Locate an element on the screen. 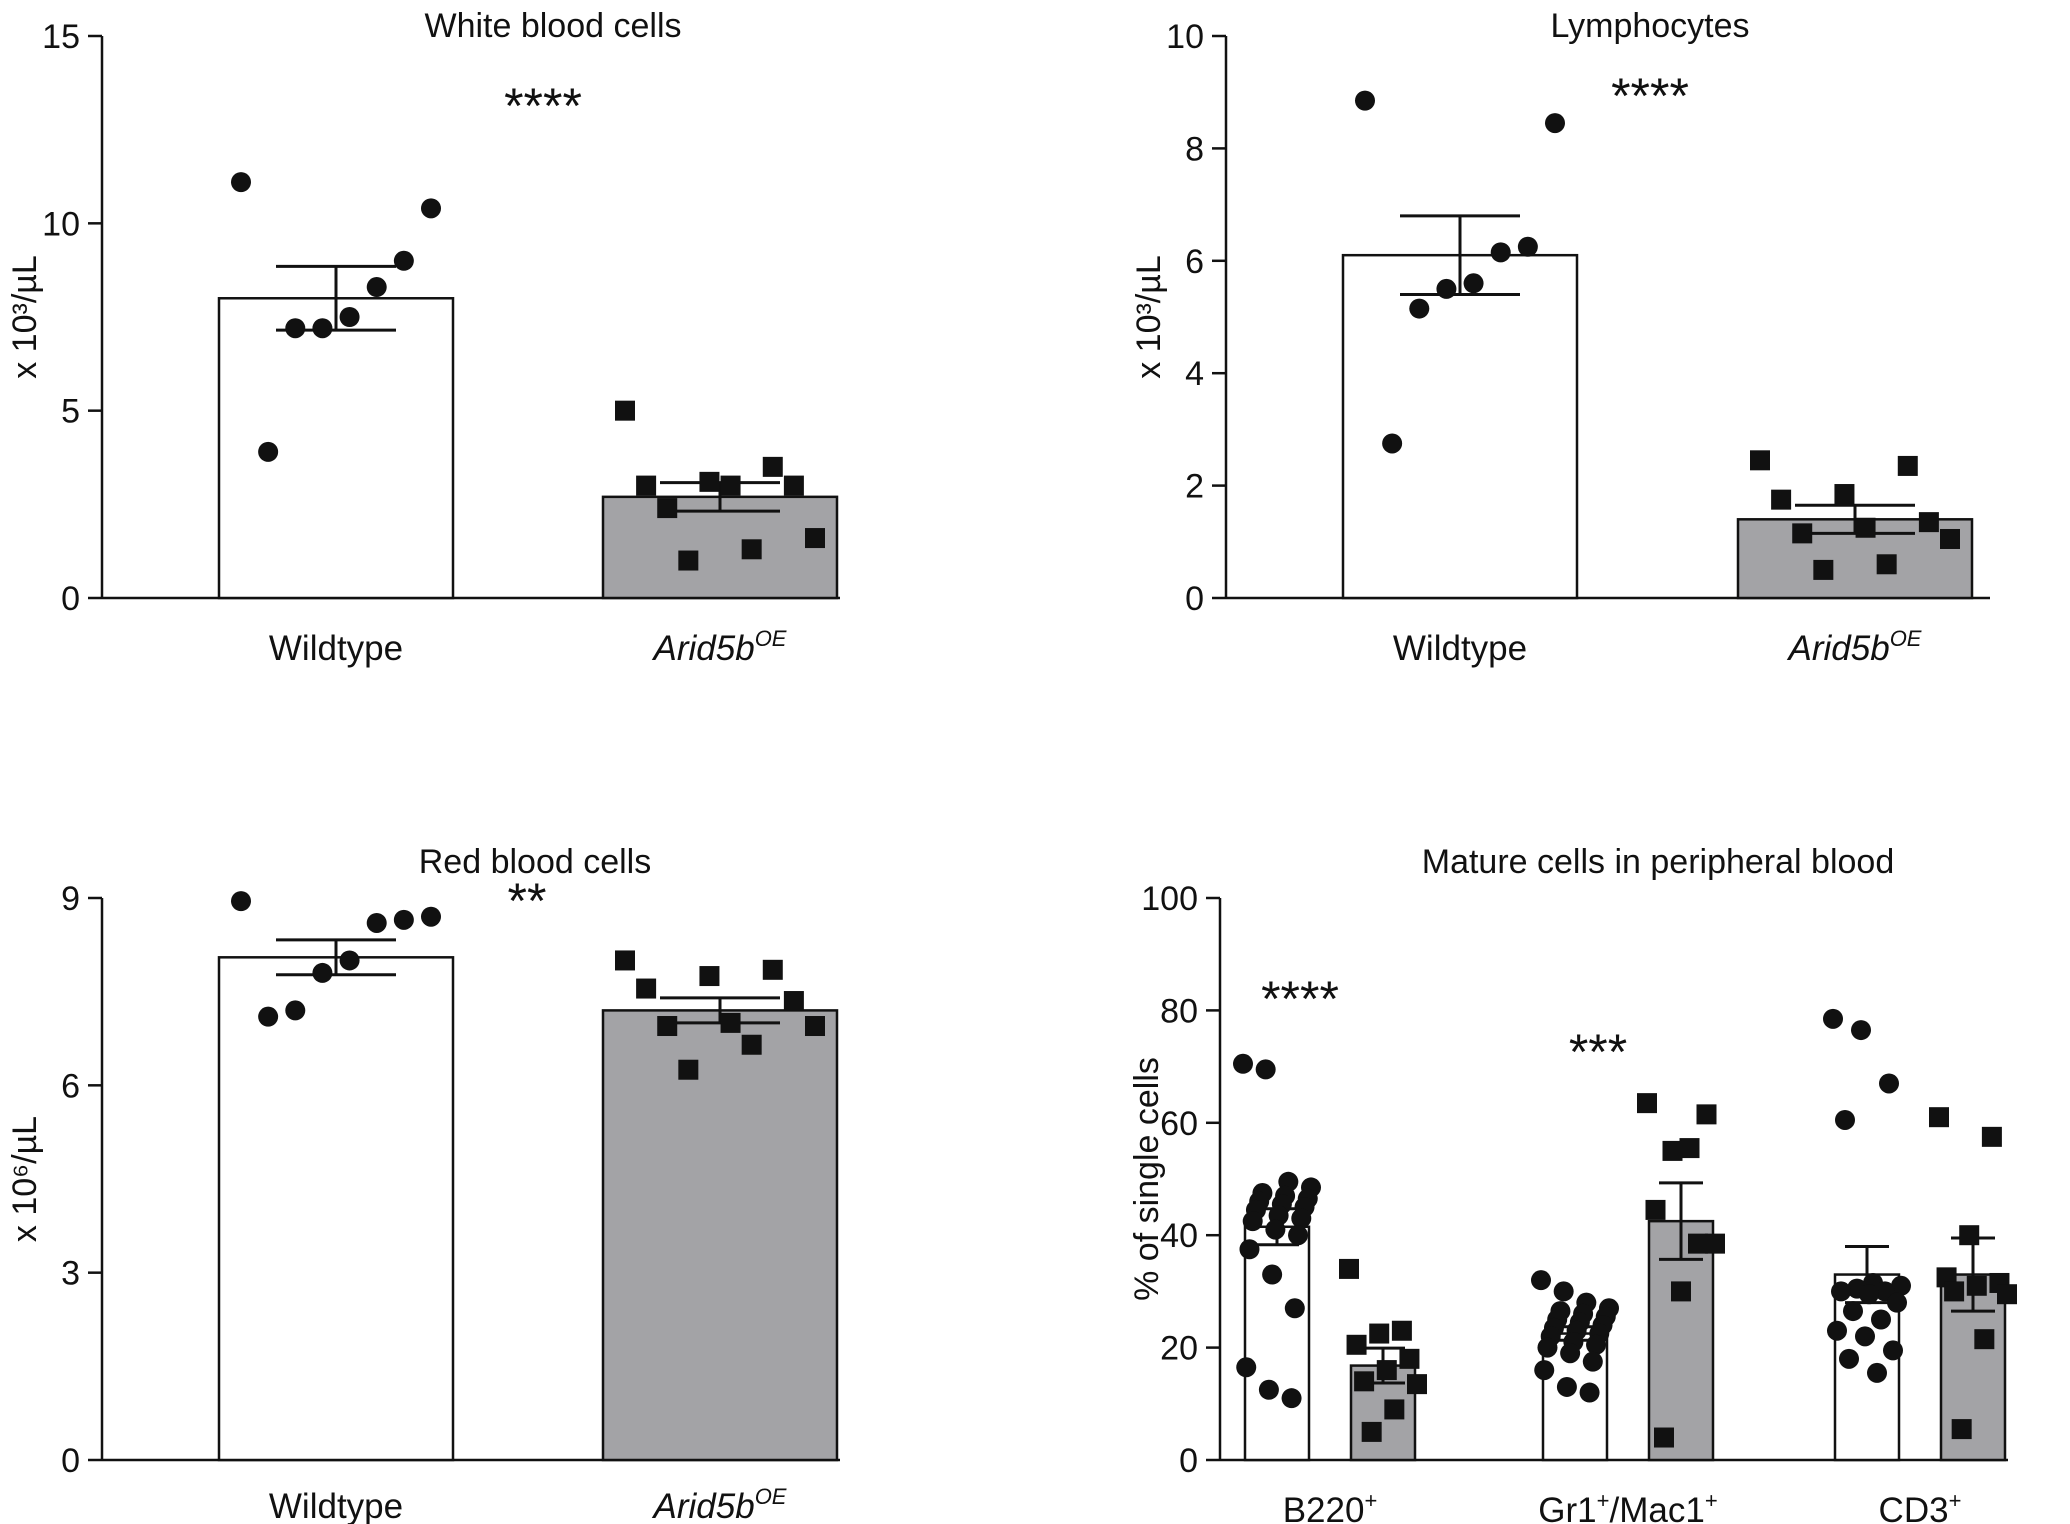  x-tick-label: B220+ is located at coordinates (1330, 1506).